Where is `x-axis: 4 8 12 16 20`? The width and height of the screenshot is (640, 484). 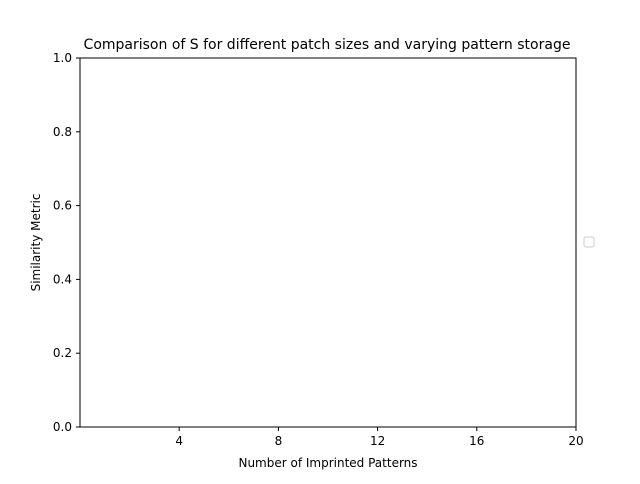
x-axis: 4 8 12 16 20 is located at coordinates (379, 437).